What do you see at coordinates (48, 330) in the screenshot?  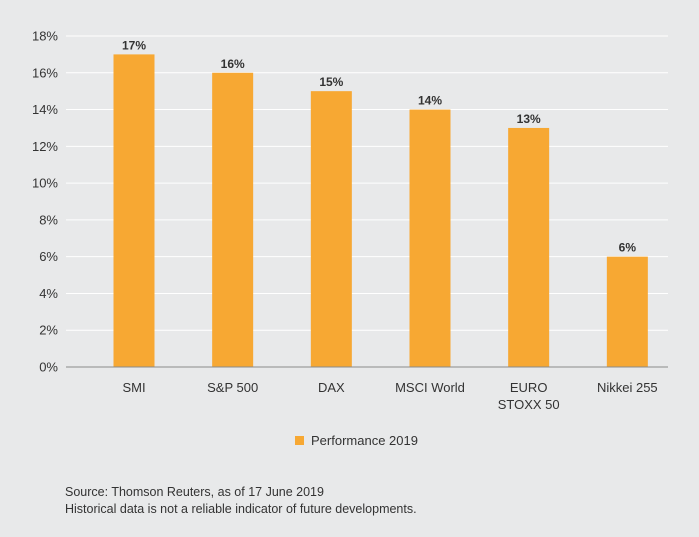 I see `y-tick-label: 2%` at bounding box center [48, 330].